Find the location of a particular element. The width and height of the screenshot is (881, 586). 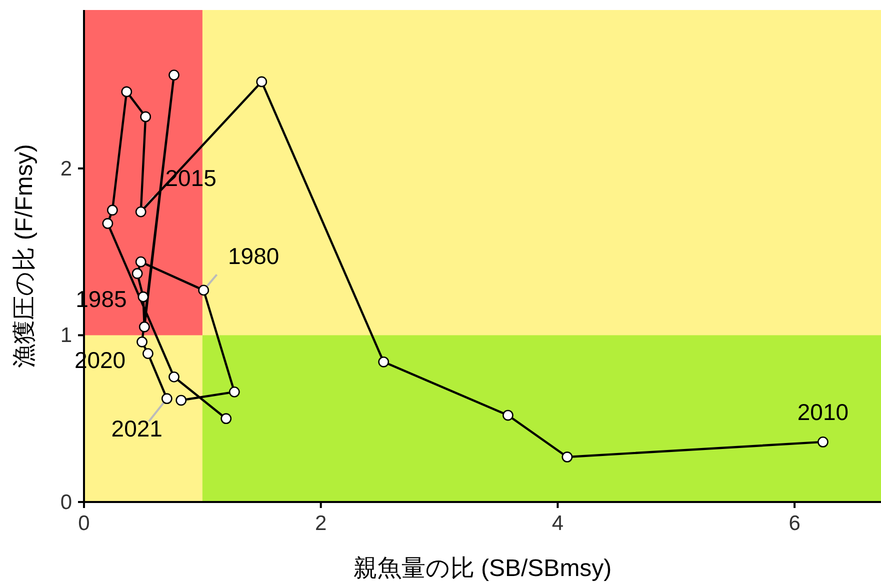

x-tick-label: 4 is located at coordinates (558, 523).